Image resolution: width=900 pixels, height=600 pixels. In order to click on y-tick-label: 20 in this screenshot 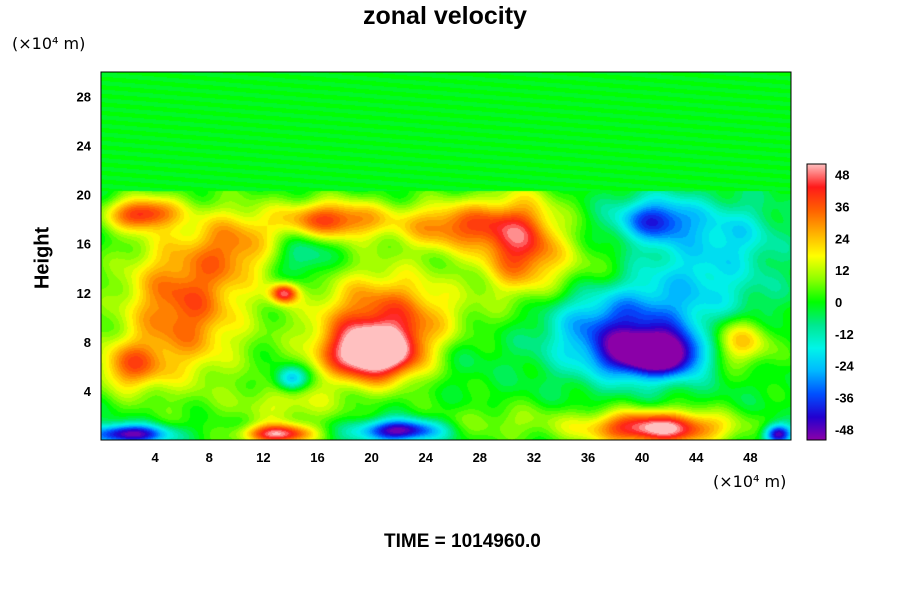, I will do `click(84, 195)`.